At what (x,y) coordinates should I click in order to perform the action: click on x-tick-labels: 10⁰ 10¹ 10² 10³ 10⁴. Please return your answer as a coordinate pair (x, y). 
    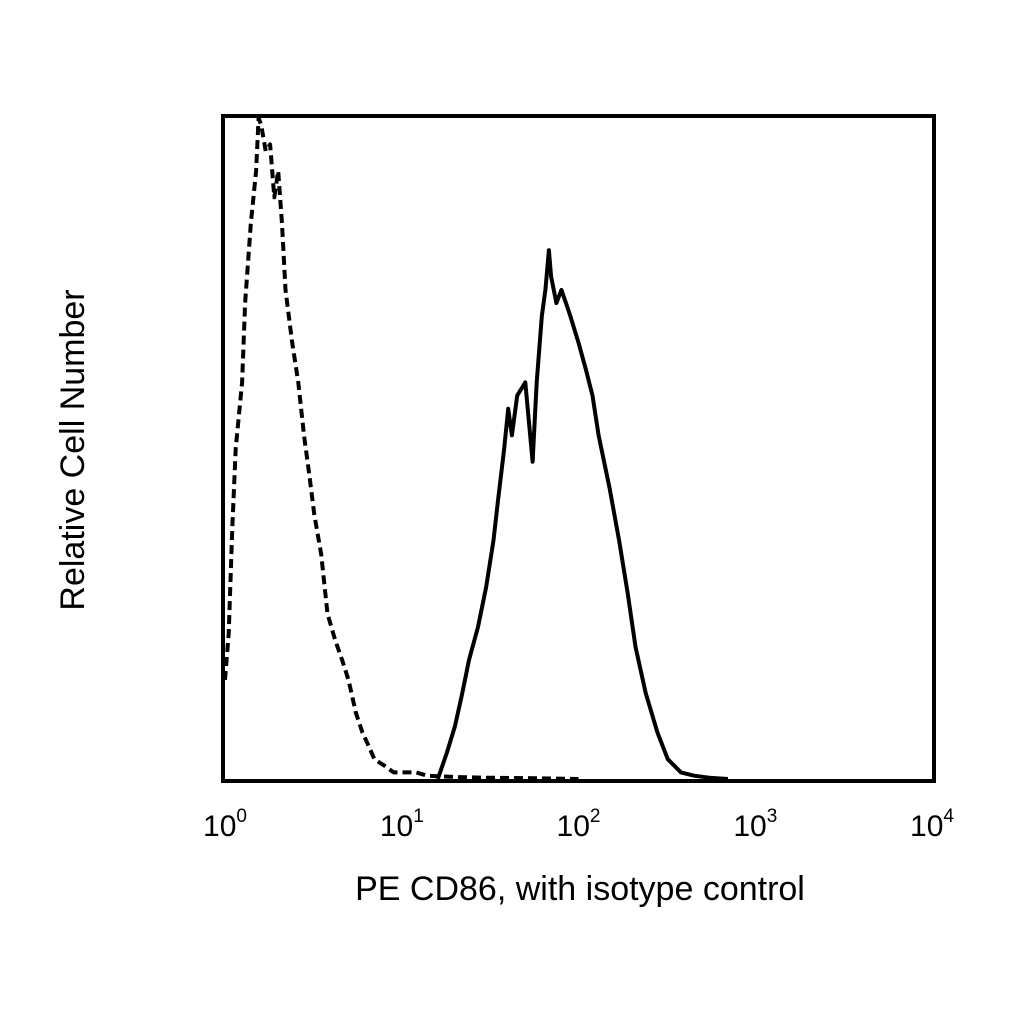
    Looking at the image, I should click on (578, 824).